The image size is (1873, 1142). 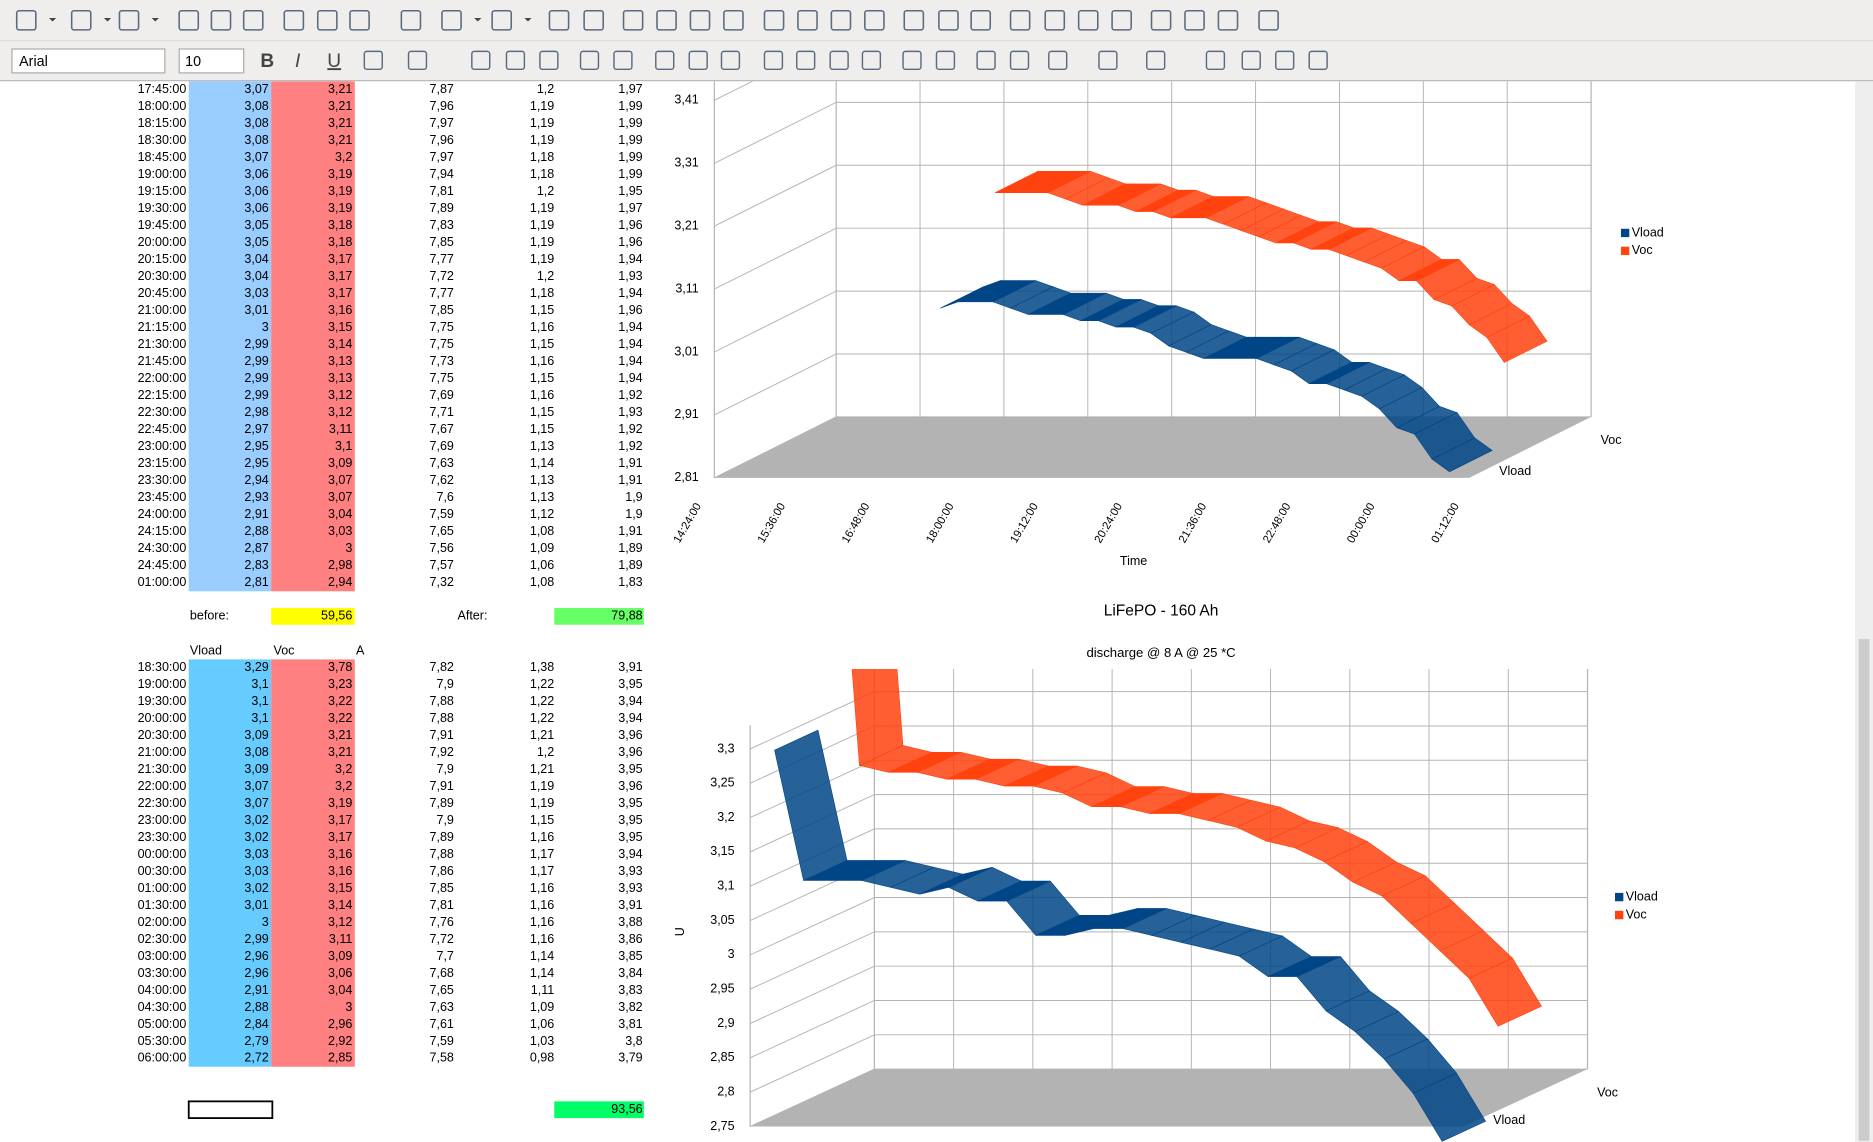 I want to click on font-size-box, so click(x=211, y=61).